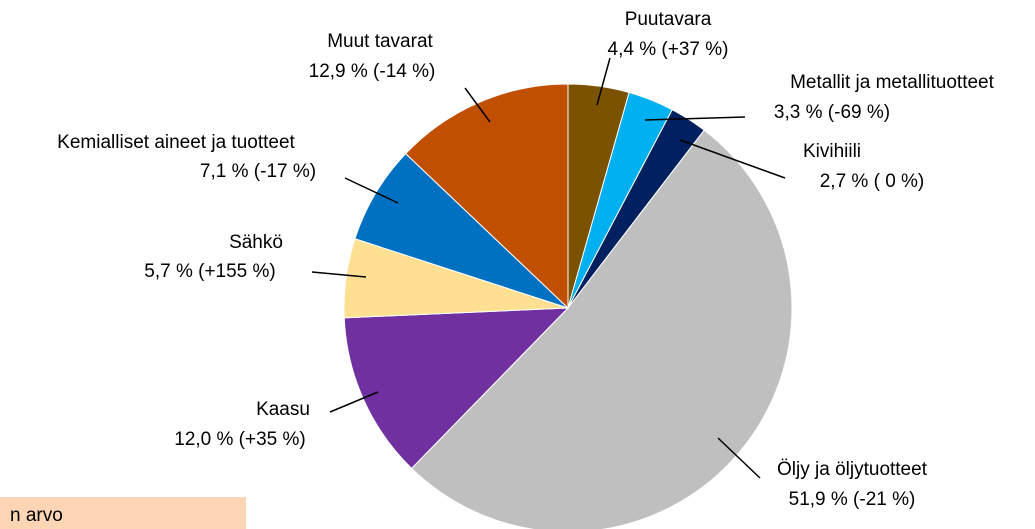 The height and width of the screenshot is (529, 1035). What do you see at coordinates (668, 49) in the screenshot?
I see `value-label: 4,4 % (+37 %)` at bounding box center [668, 49].